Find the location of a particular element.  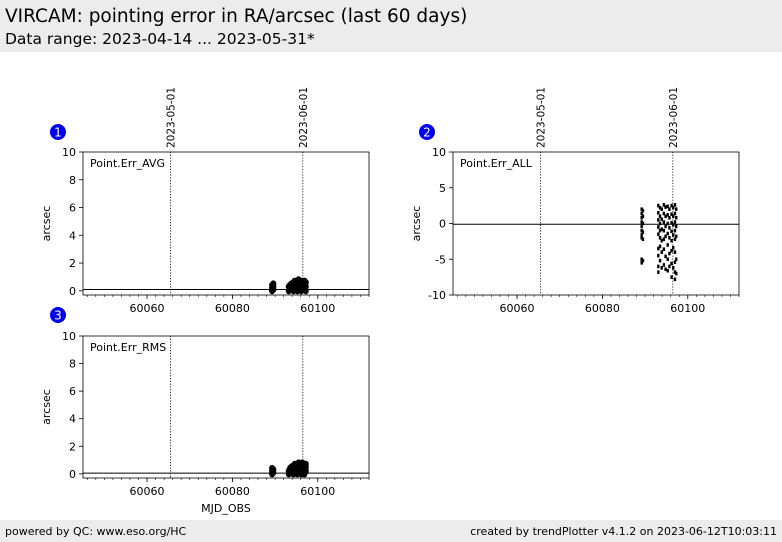

y-tick-label: 6 is located at coordinates (72, 391).